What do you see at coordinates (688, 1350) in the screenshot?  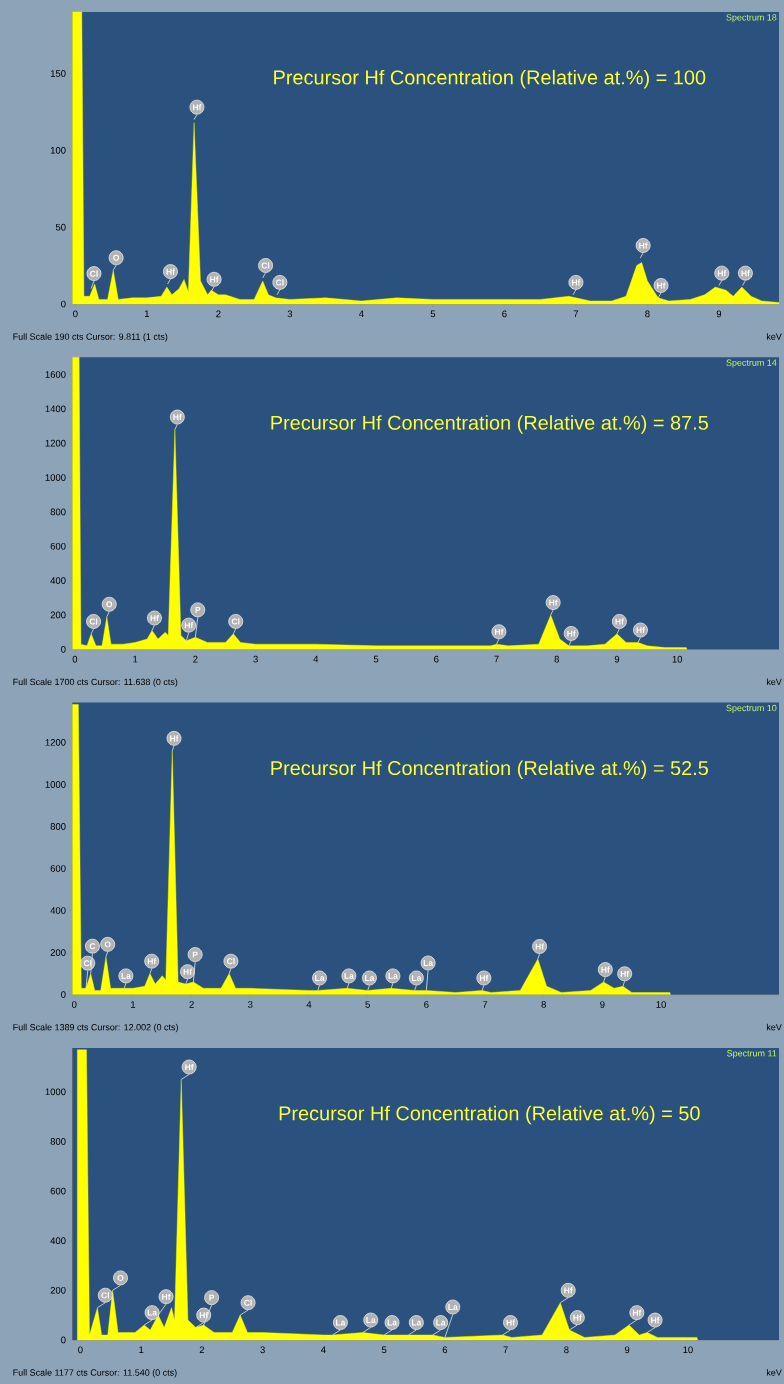 I see `x-tick-label: 10` at bounding box center [688, 1350].